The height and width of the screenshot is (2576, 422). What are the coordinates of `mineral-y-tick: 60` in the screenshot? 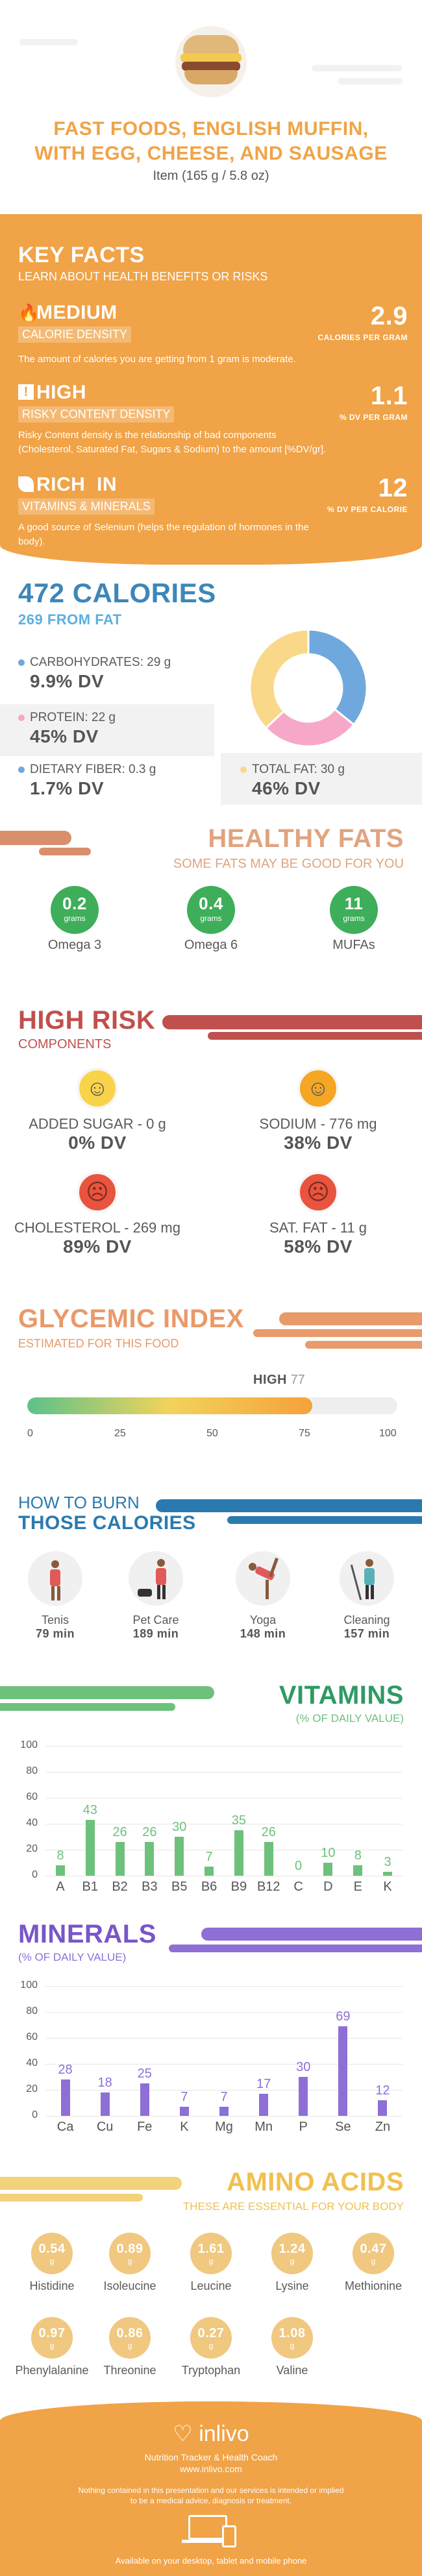 It's located at (32, 2036).